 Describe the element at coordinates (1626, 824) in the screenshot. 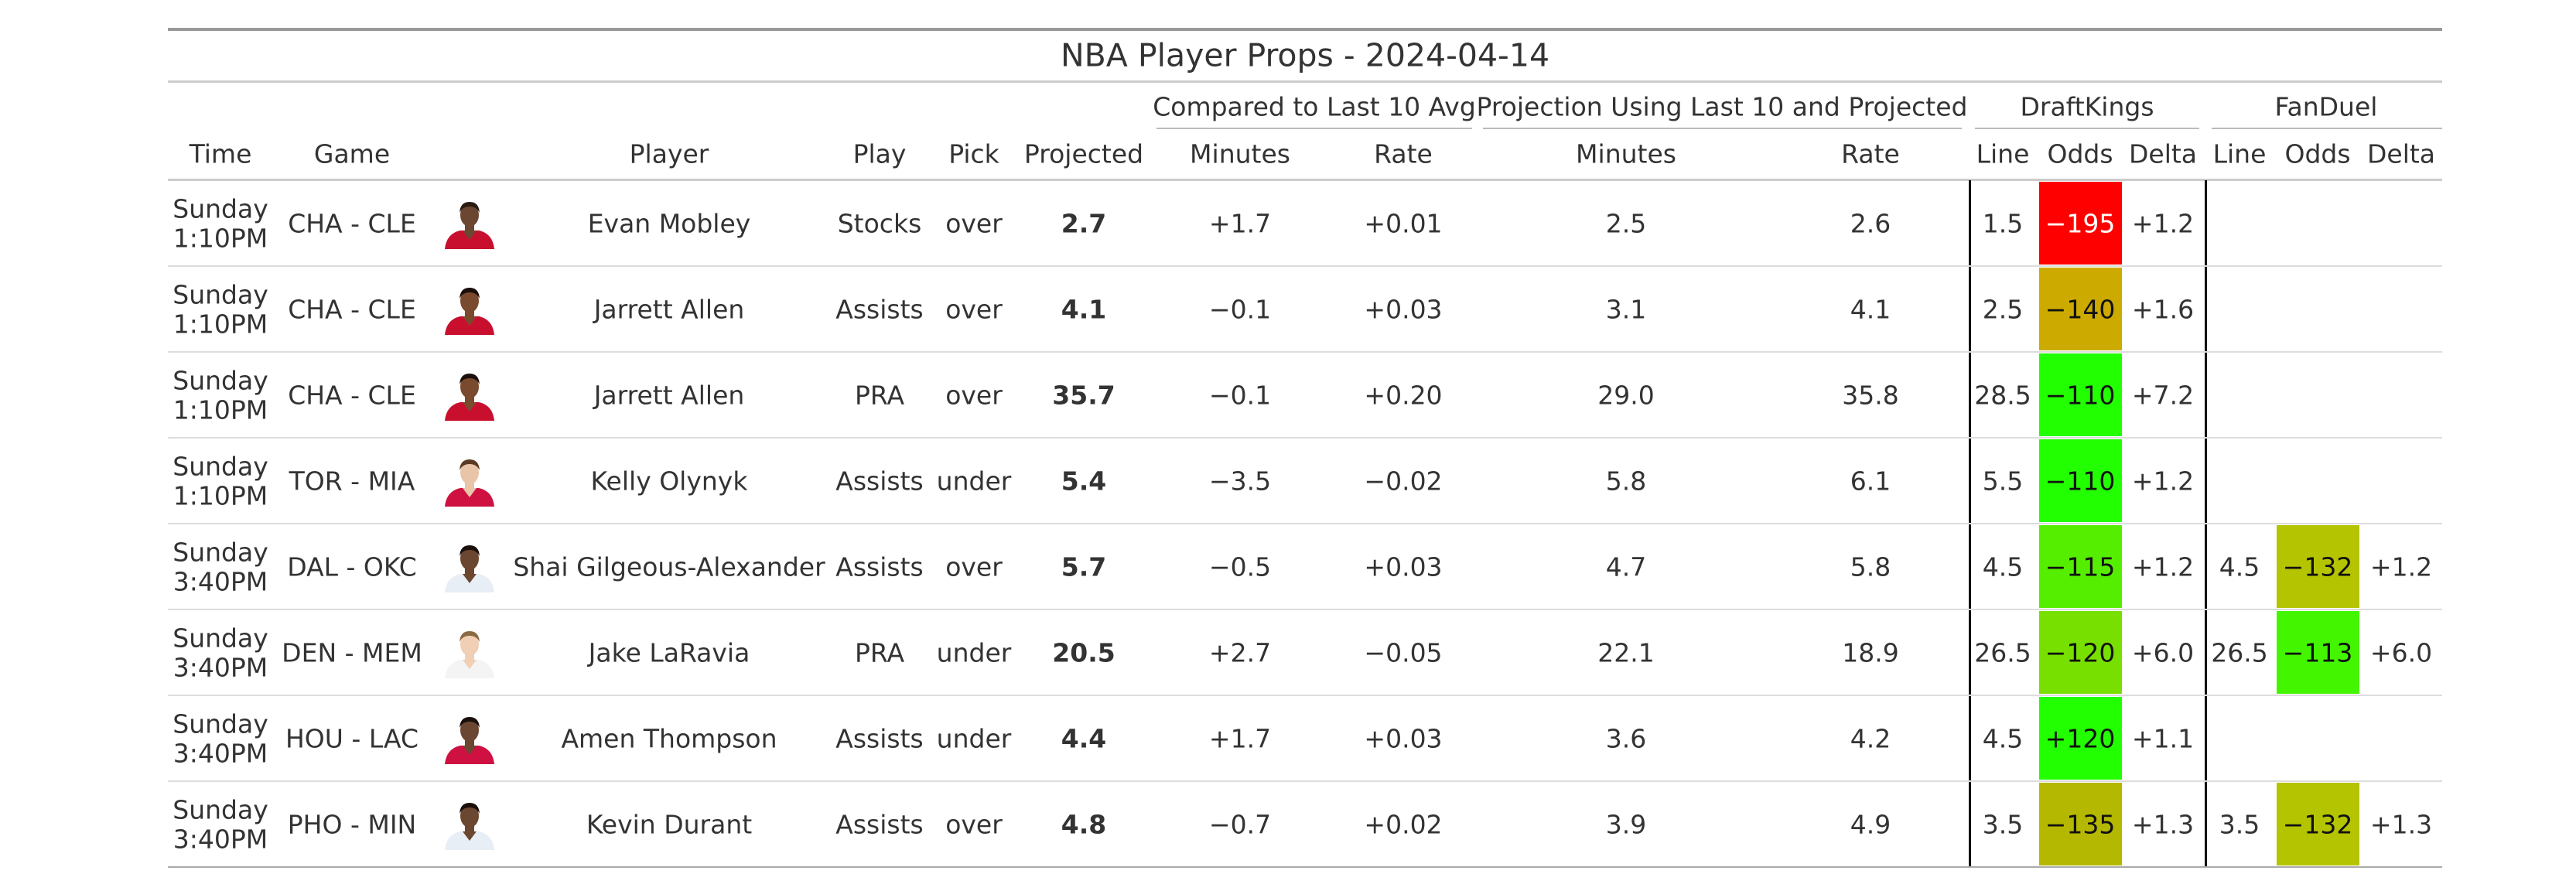

I see `projection-minutes-cell: 3.9` at that location.